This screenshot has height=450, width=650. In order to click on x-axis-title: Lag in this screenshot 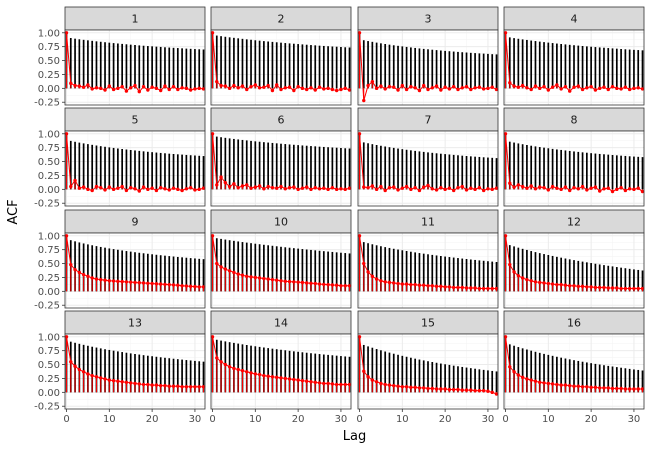, I will do `click(354, 436)`.